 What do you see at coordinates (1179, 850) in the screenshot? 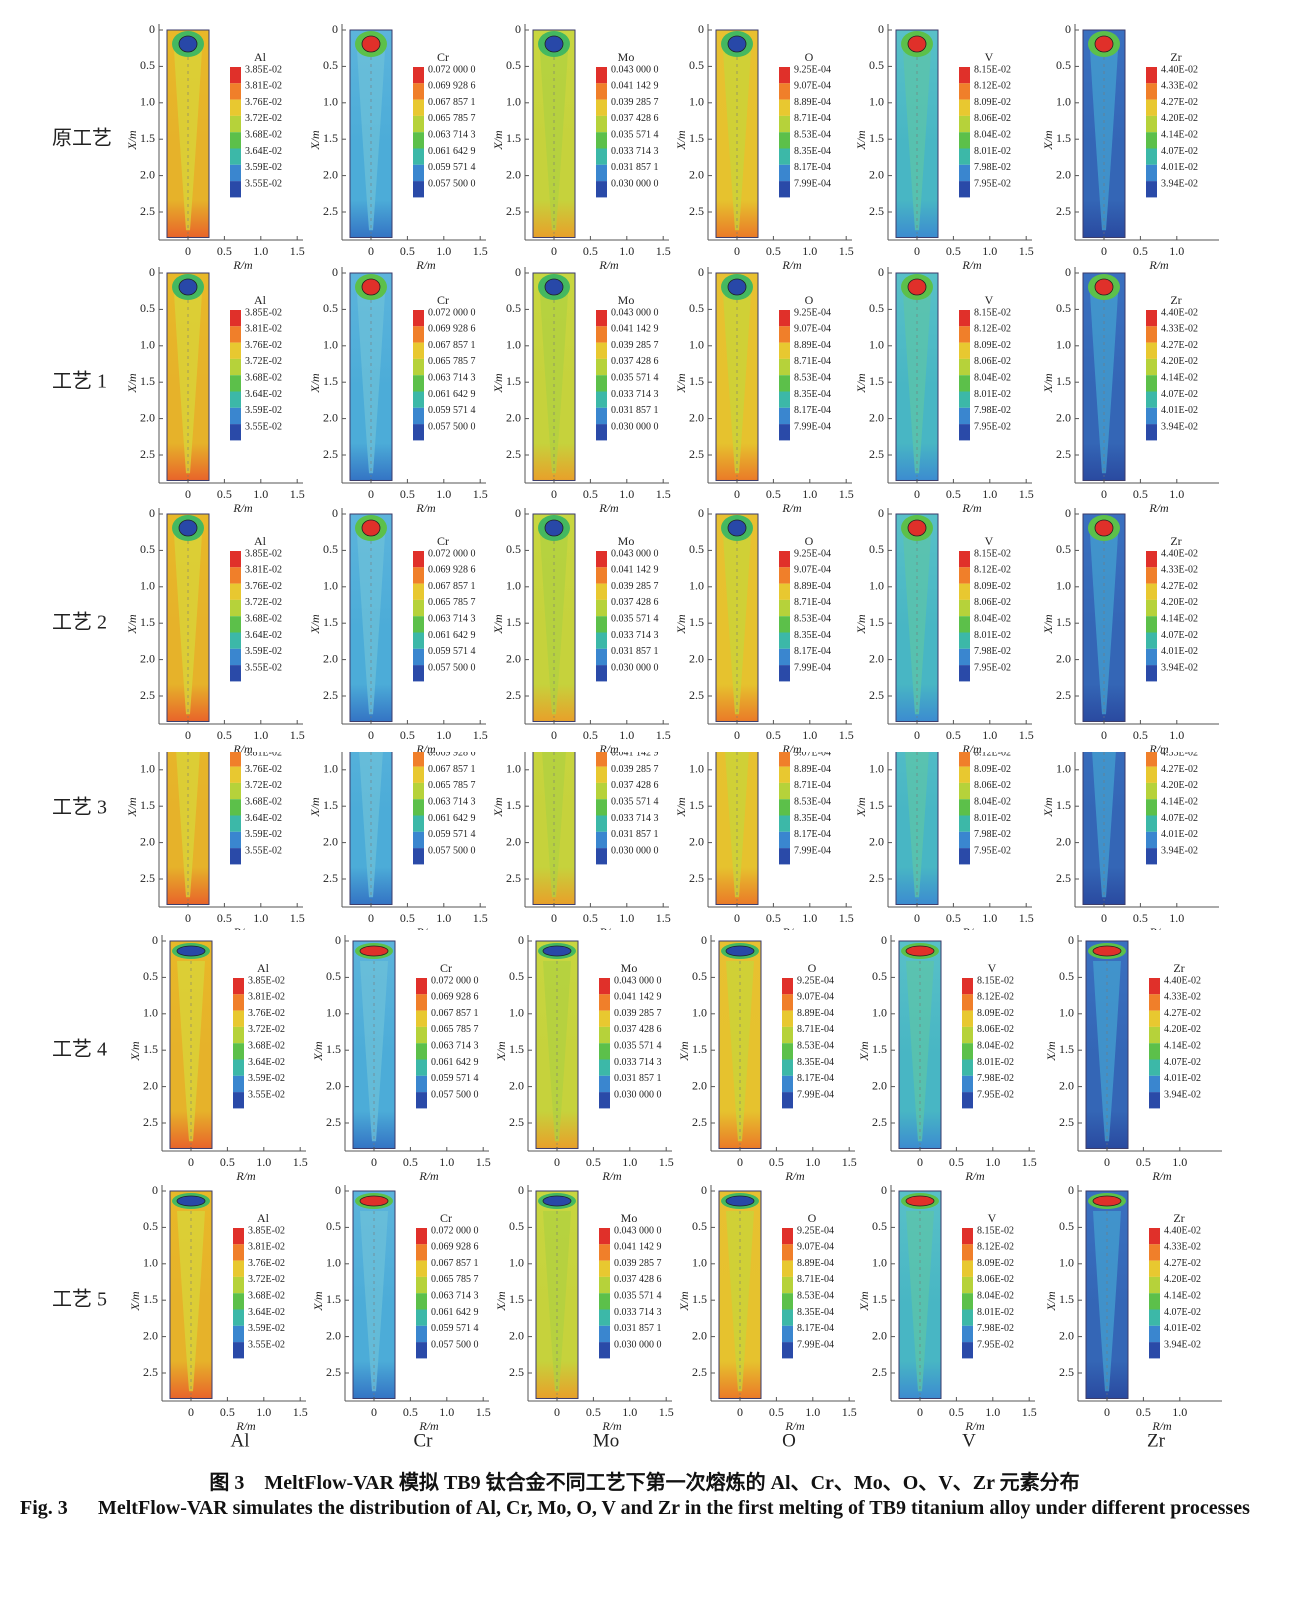
I see `legend-label: 3.94E-02` at bounding box center [1179, 850].